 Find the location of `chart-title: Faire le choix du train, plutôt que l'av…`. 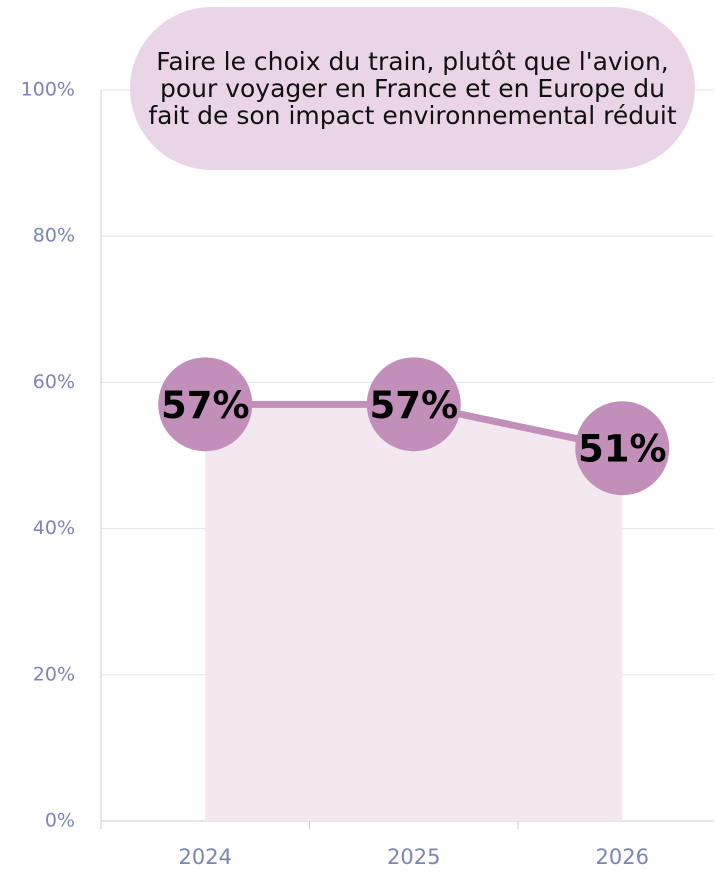

chart-title: Faire le choix du train, plutôt que l'av… is located at coordinates (412, 88).